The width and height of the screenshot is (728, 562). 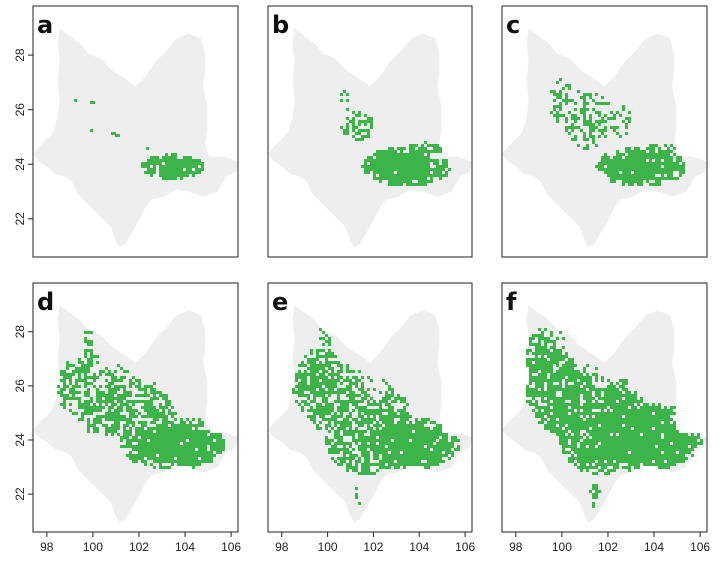 I want to click on panel-letter-b: b, so click(x=280, y=25).